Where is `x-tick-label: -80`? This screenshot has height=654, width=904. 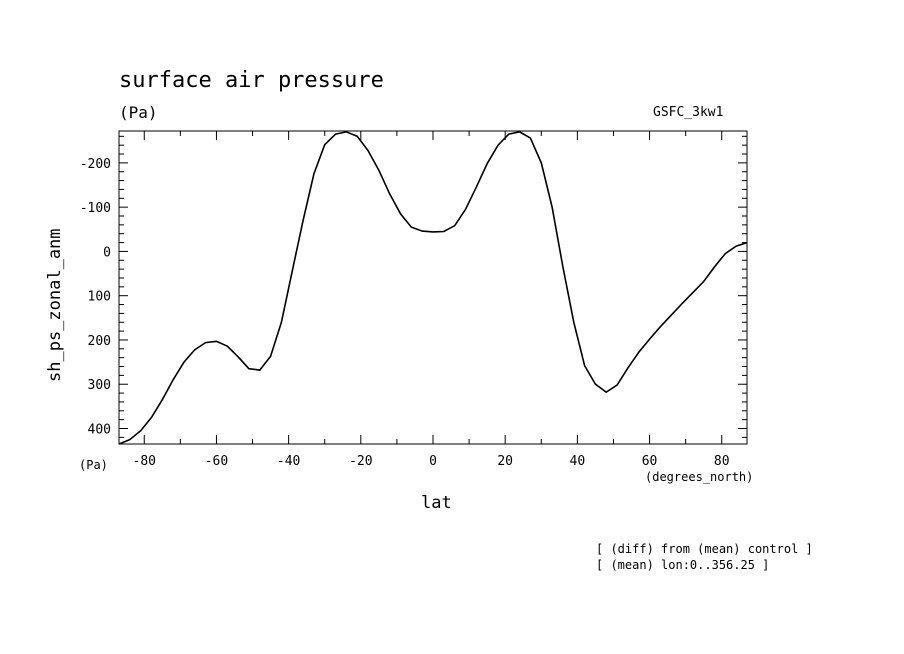 x-tick-label: -80 is located at coordinates (144, 461).